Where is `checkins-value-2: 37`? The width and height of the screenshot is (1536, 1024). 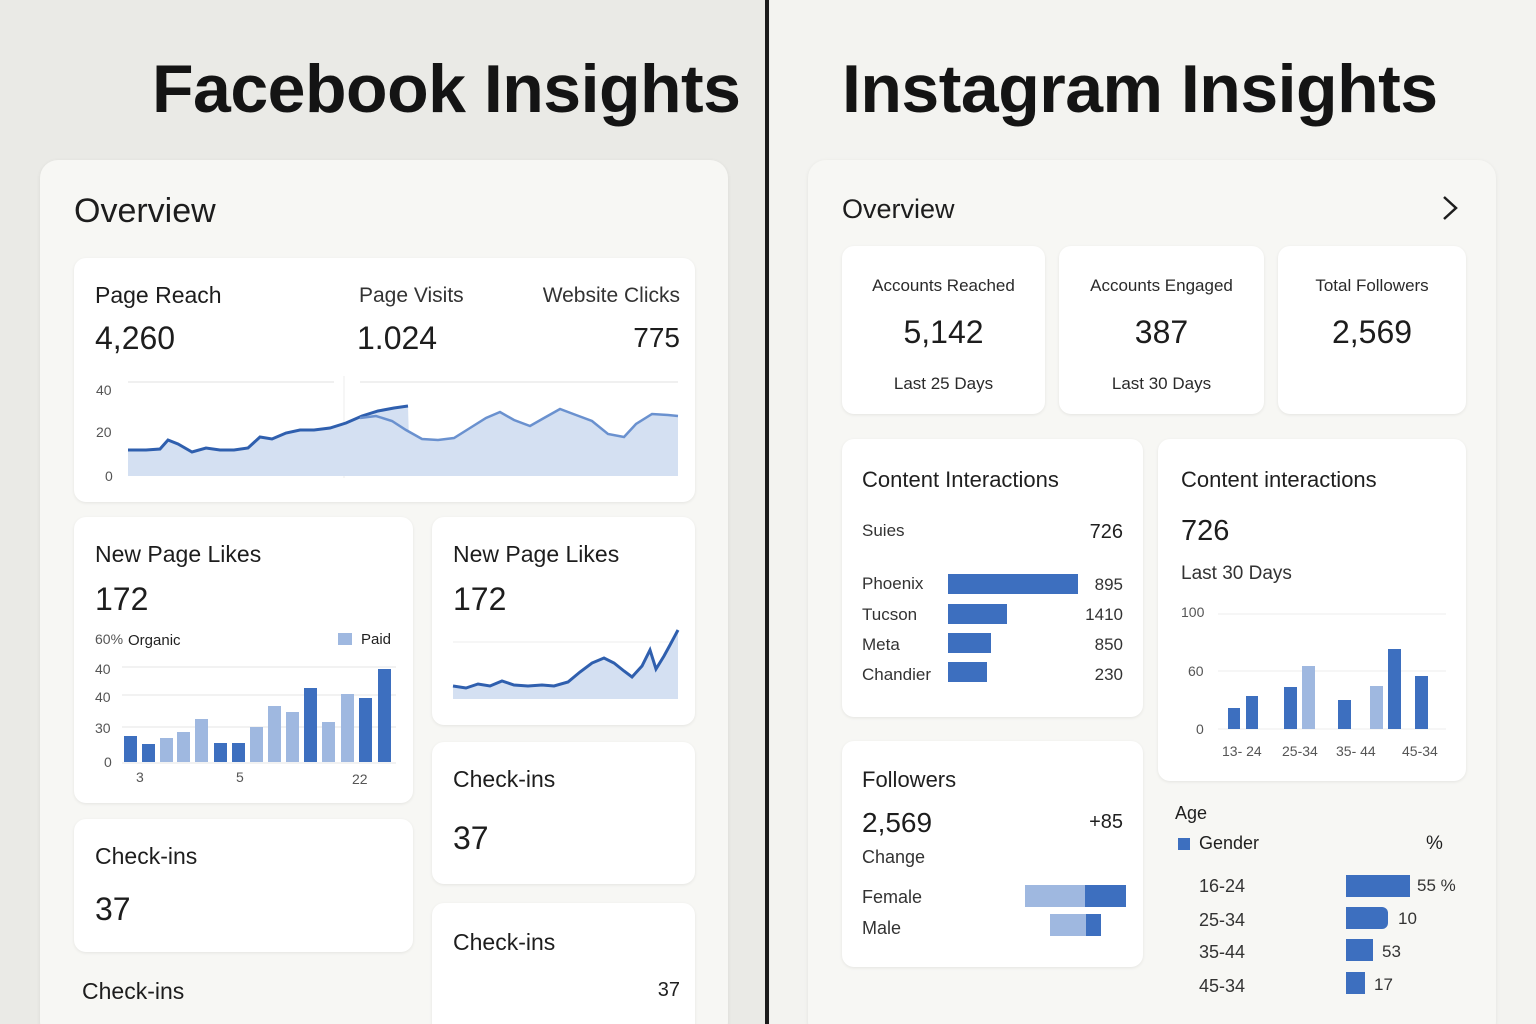
checkins-value-2: 37 is located at coordinates (113, 909).